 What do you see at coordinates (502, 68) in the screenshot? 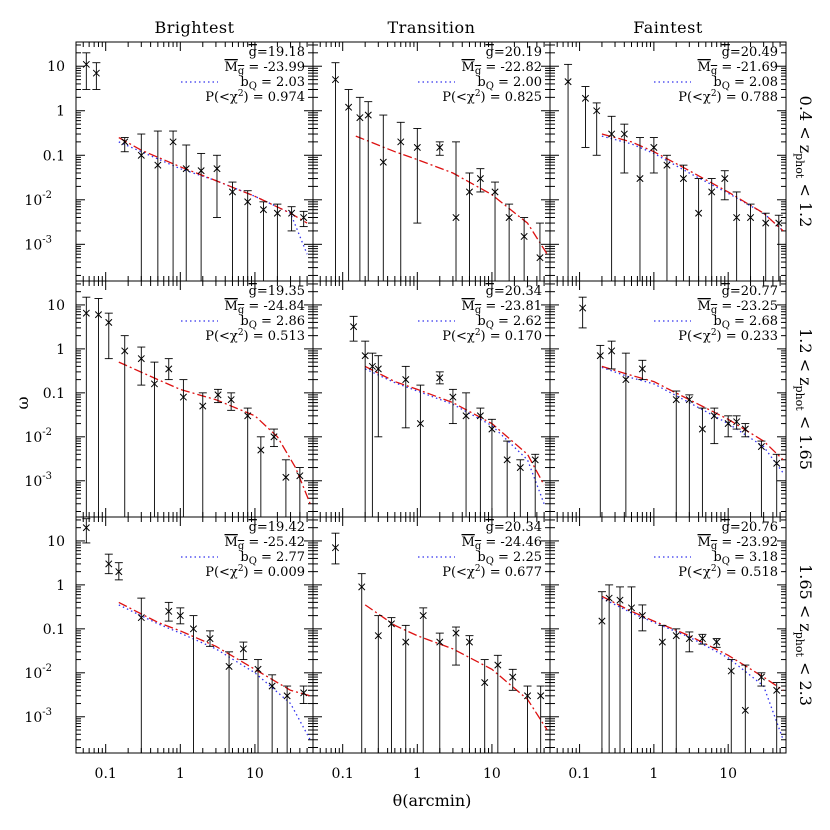
I see `annotation-abs-mag: Mg = -22.82` at bounding box center [502, 68].